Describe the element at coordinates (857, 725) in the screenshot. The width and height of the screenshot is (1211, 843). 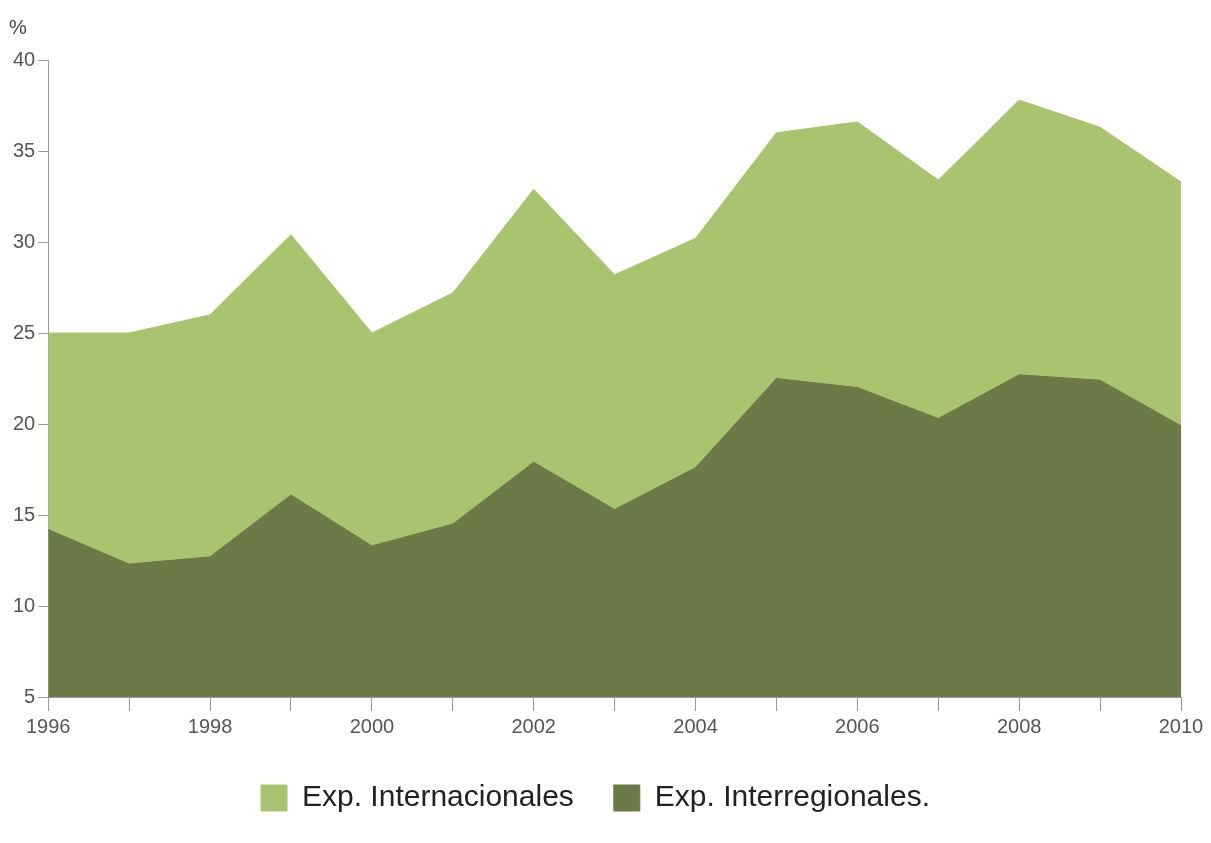
I see `x-tick-label: 2006` at that location.